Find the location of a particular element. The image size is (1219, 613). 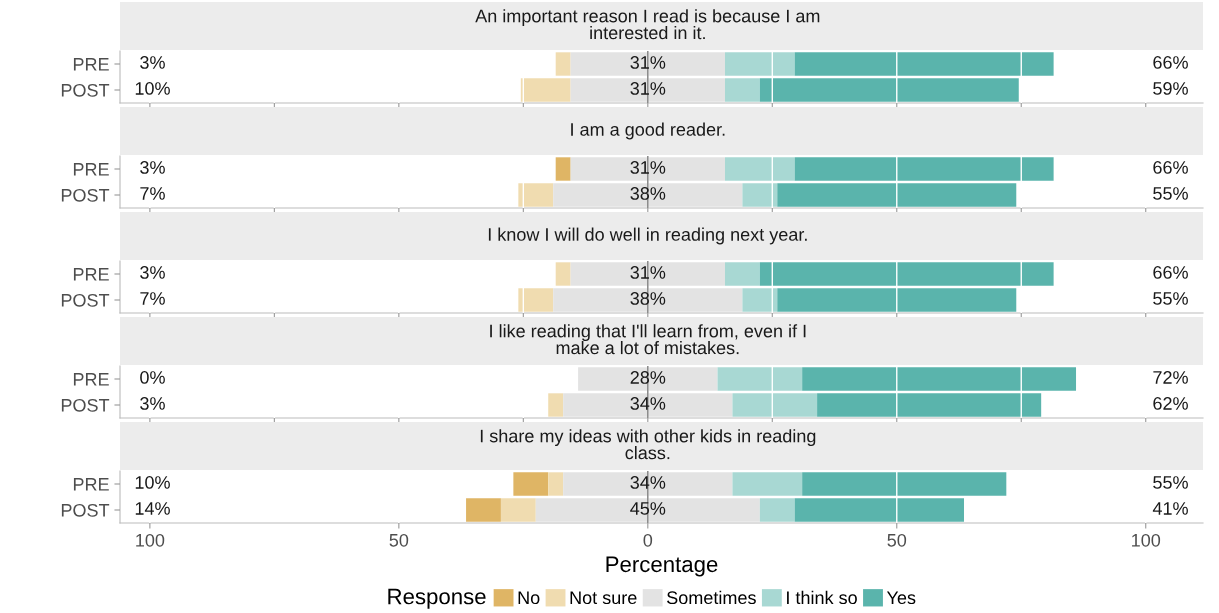

legend-label: Sometimes is located at coordinates (711, 597).